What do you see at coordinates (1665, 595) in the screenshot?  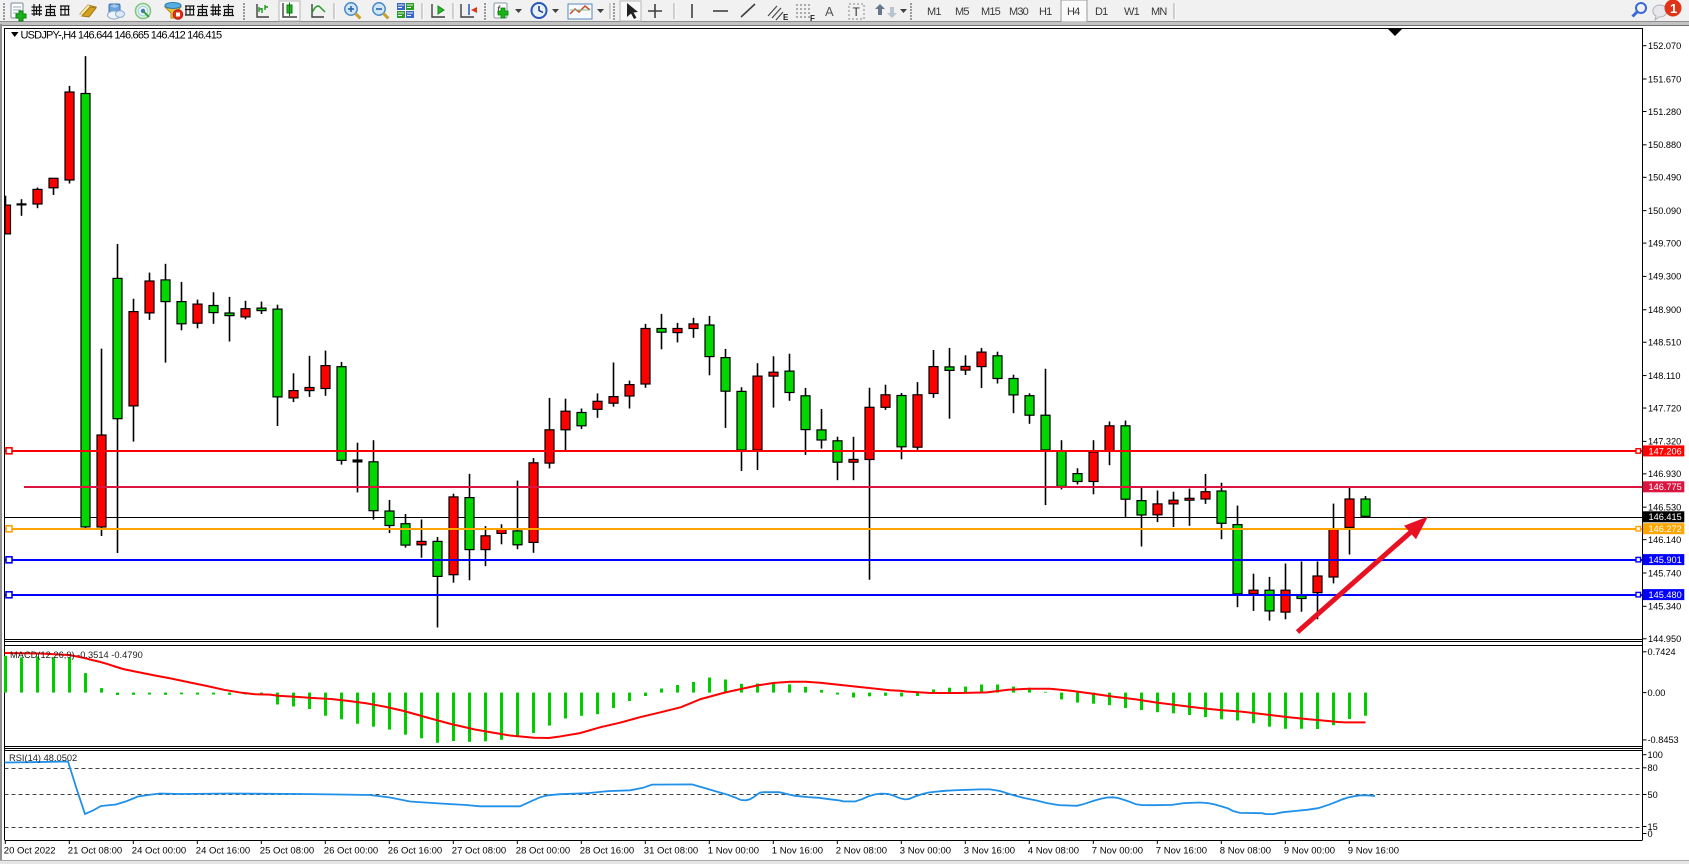 I see `svg-text: 145.480` at bounding box center [1665, 595].